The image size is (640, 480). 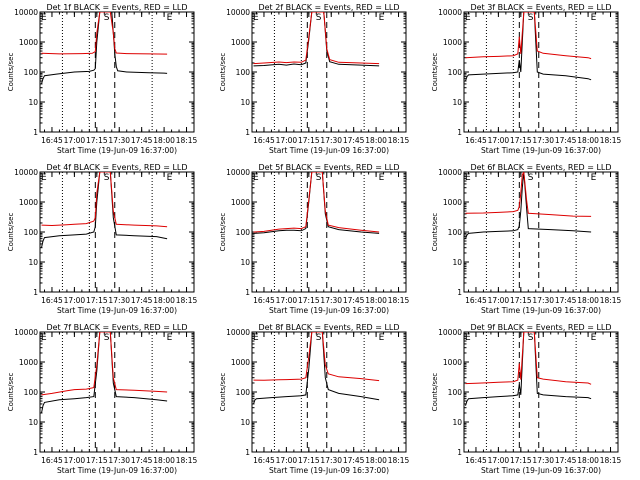 What do you see at coordinates (540, 7) in the screenshot?
I see `chart-title: Det 3f BLACK = Events, RED = LLD` at bounding box center [540, 7].